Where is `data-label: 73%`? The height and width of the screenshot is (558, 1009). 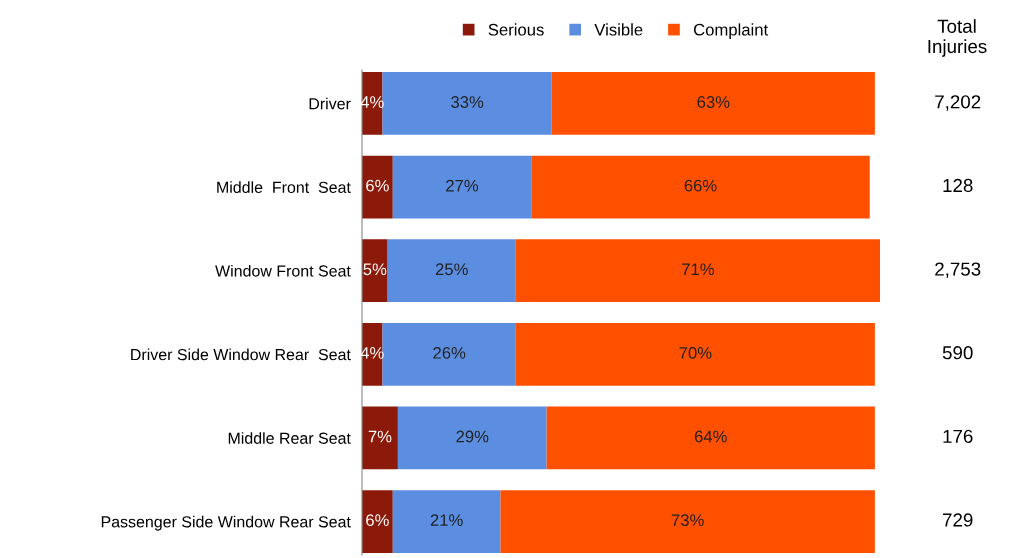
data-label: 73% is located at coordinates (687, 520).